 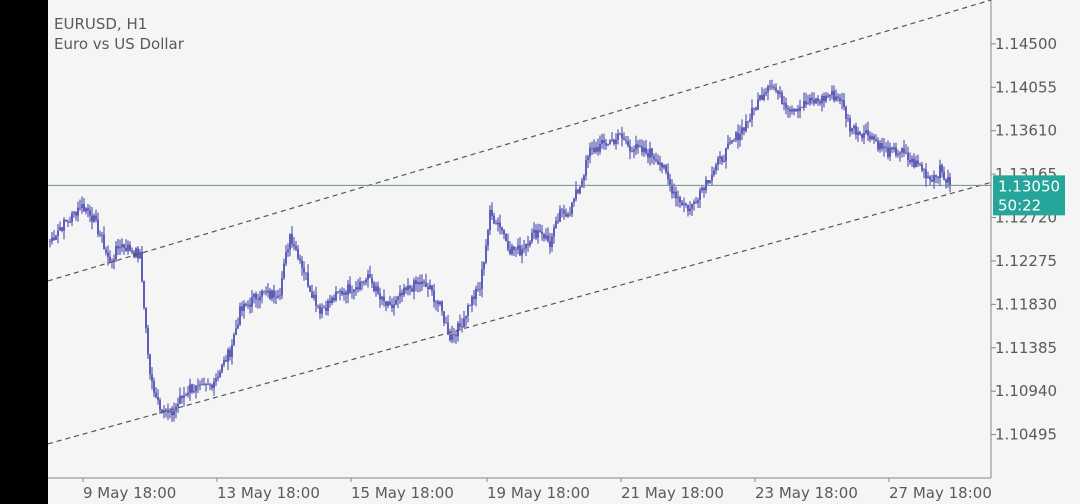 I want to click on price-tick-label: 1.14055, so click(x=1026, y=87).